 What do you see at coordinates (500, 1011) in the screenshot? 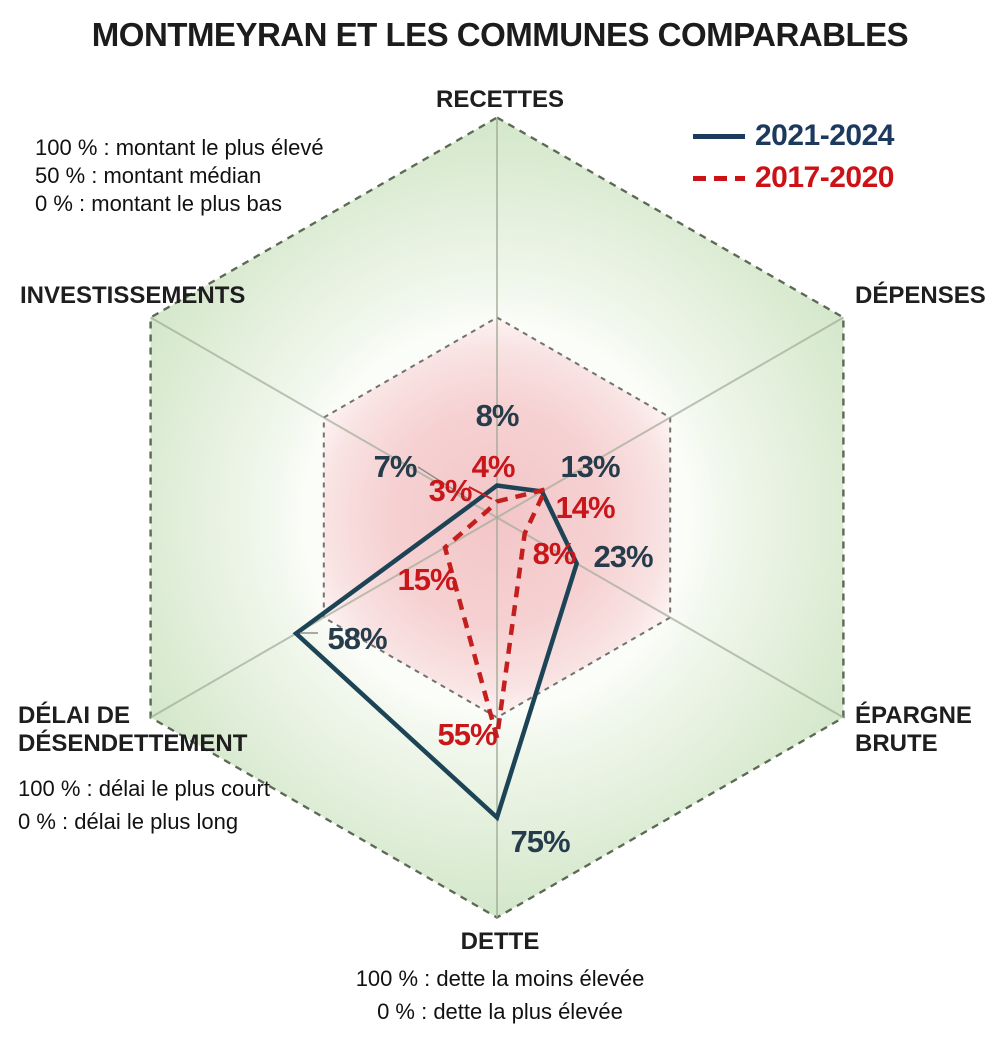
I see `note-line: 0 % : dette la plus élevée` at bounding box center [500, 1011].